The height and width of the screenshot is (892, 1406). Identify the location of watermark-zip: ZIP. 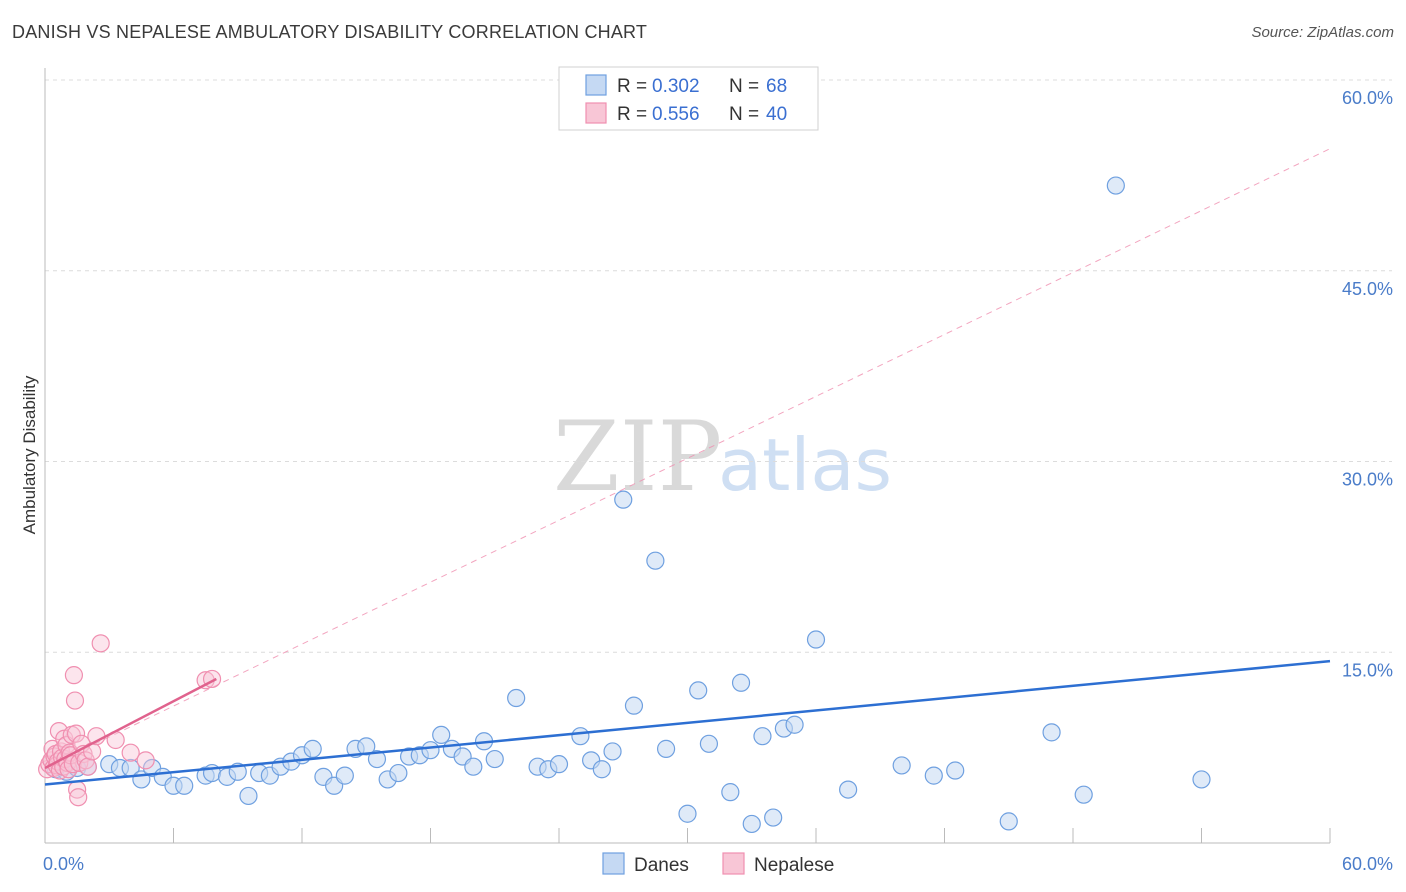
(637, 457).